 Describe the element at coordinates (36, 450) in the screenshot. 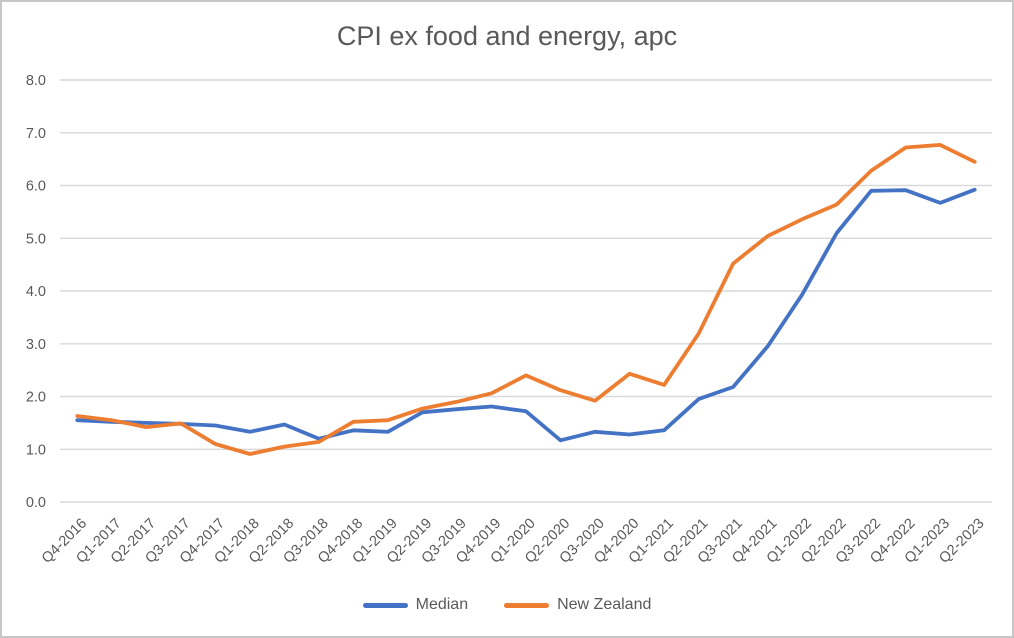

I see `y-axis-tick-label: 1.0` at that location.